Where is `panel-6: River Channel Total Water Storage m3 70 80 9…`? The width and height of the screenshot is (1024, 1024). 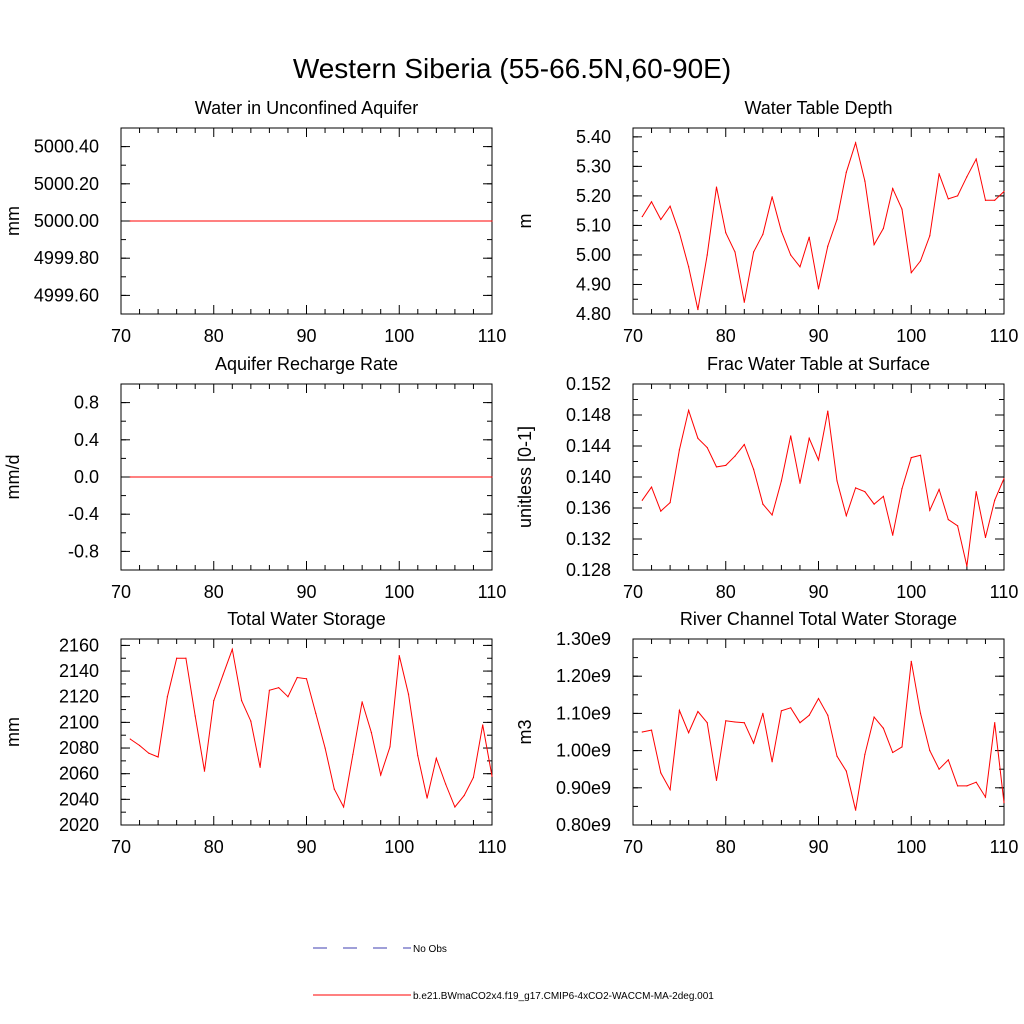 panel-6: River Channel Total Water Storage m3 70 80 9… is located at coordinates (766, 733).